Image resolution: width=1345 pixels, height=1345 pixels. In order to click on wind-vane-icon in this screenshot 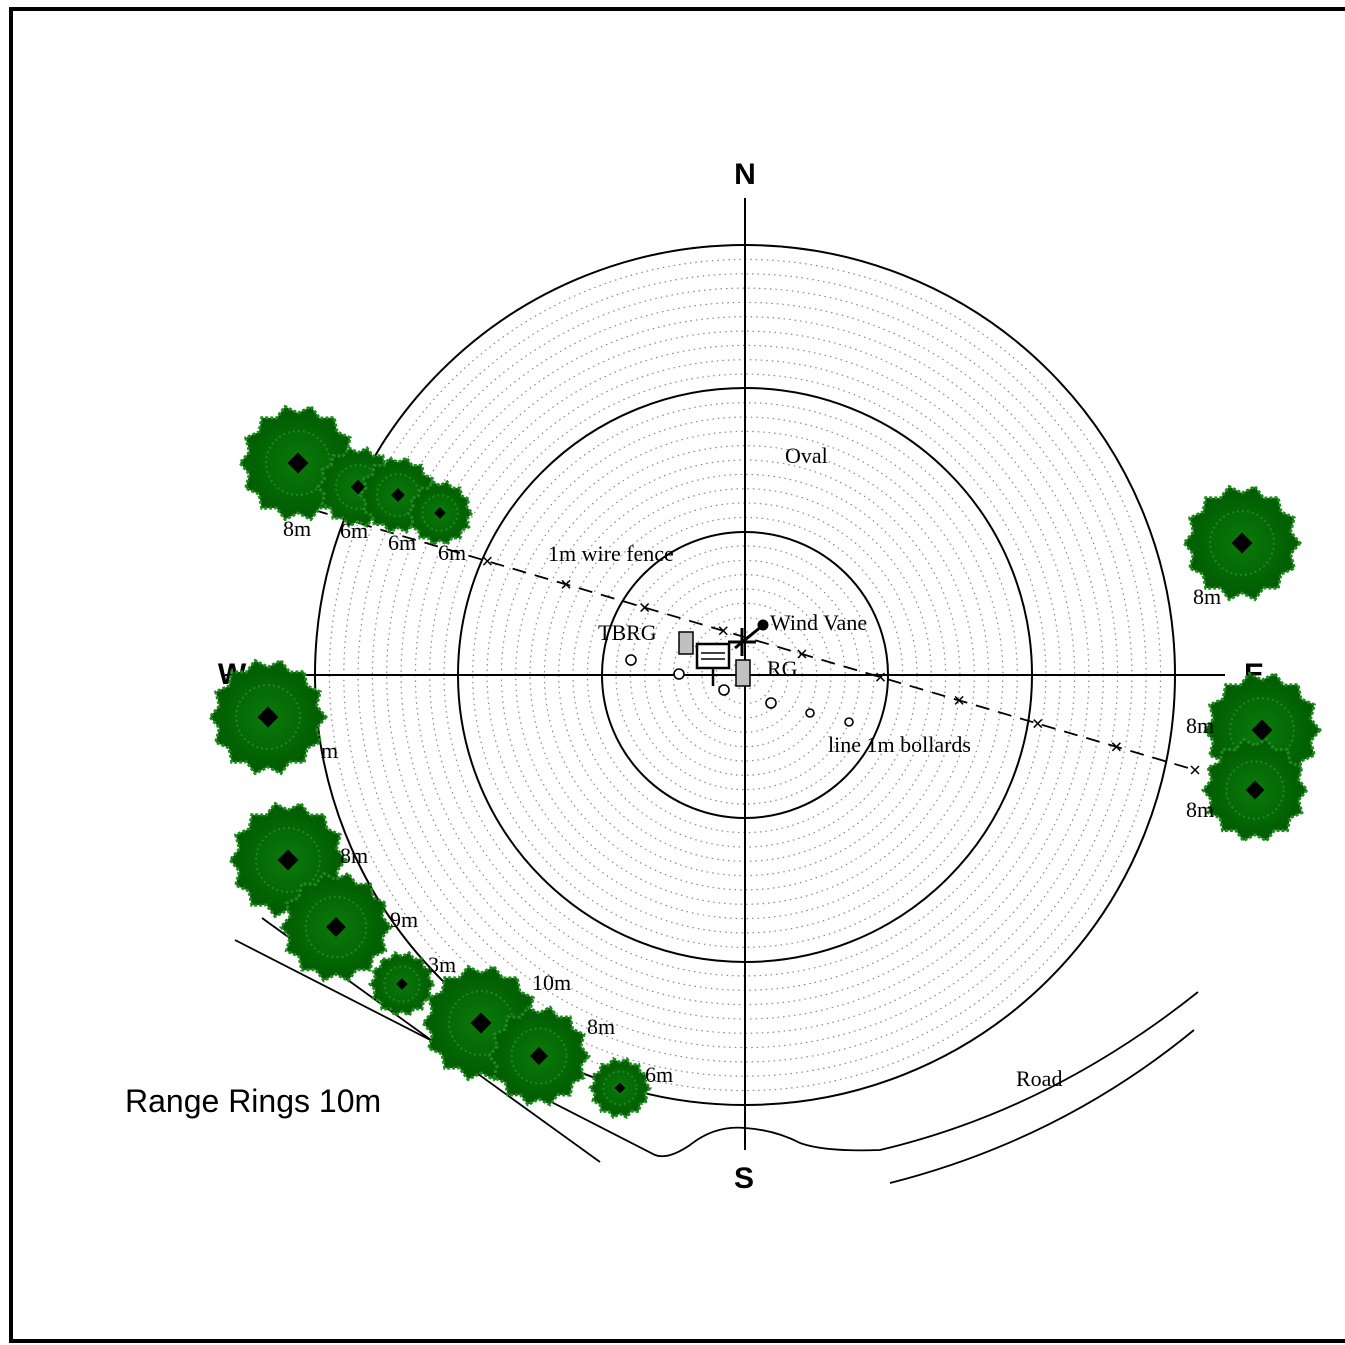, I will do `click(748, 637)`.